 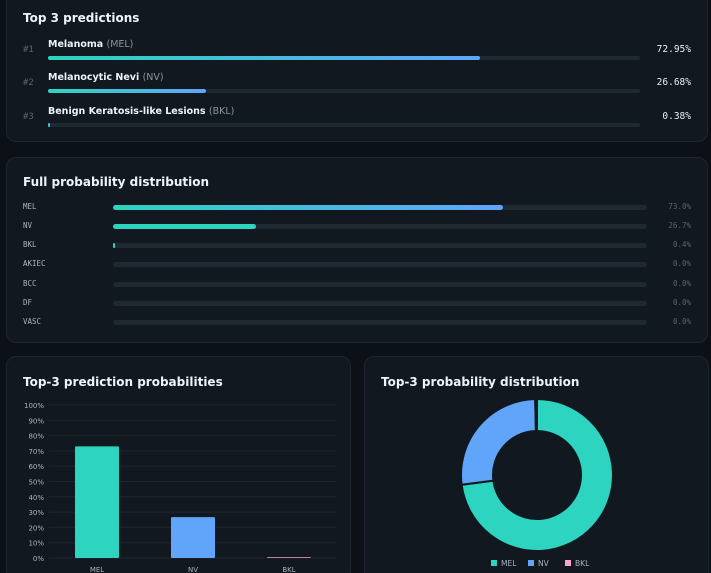 What do you see at coordinates (480, 382) in the screenshot?
I see `donut-chart-title: Top-3 probability distribution` at bounding box center [480, 382].